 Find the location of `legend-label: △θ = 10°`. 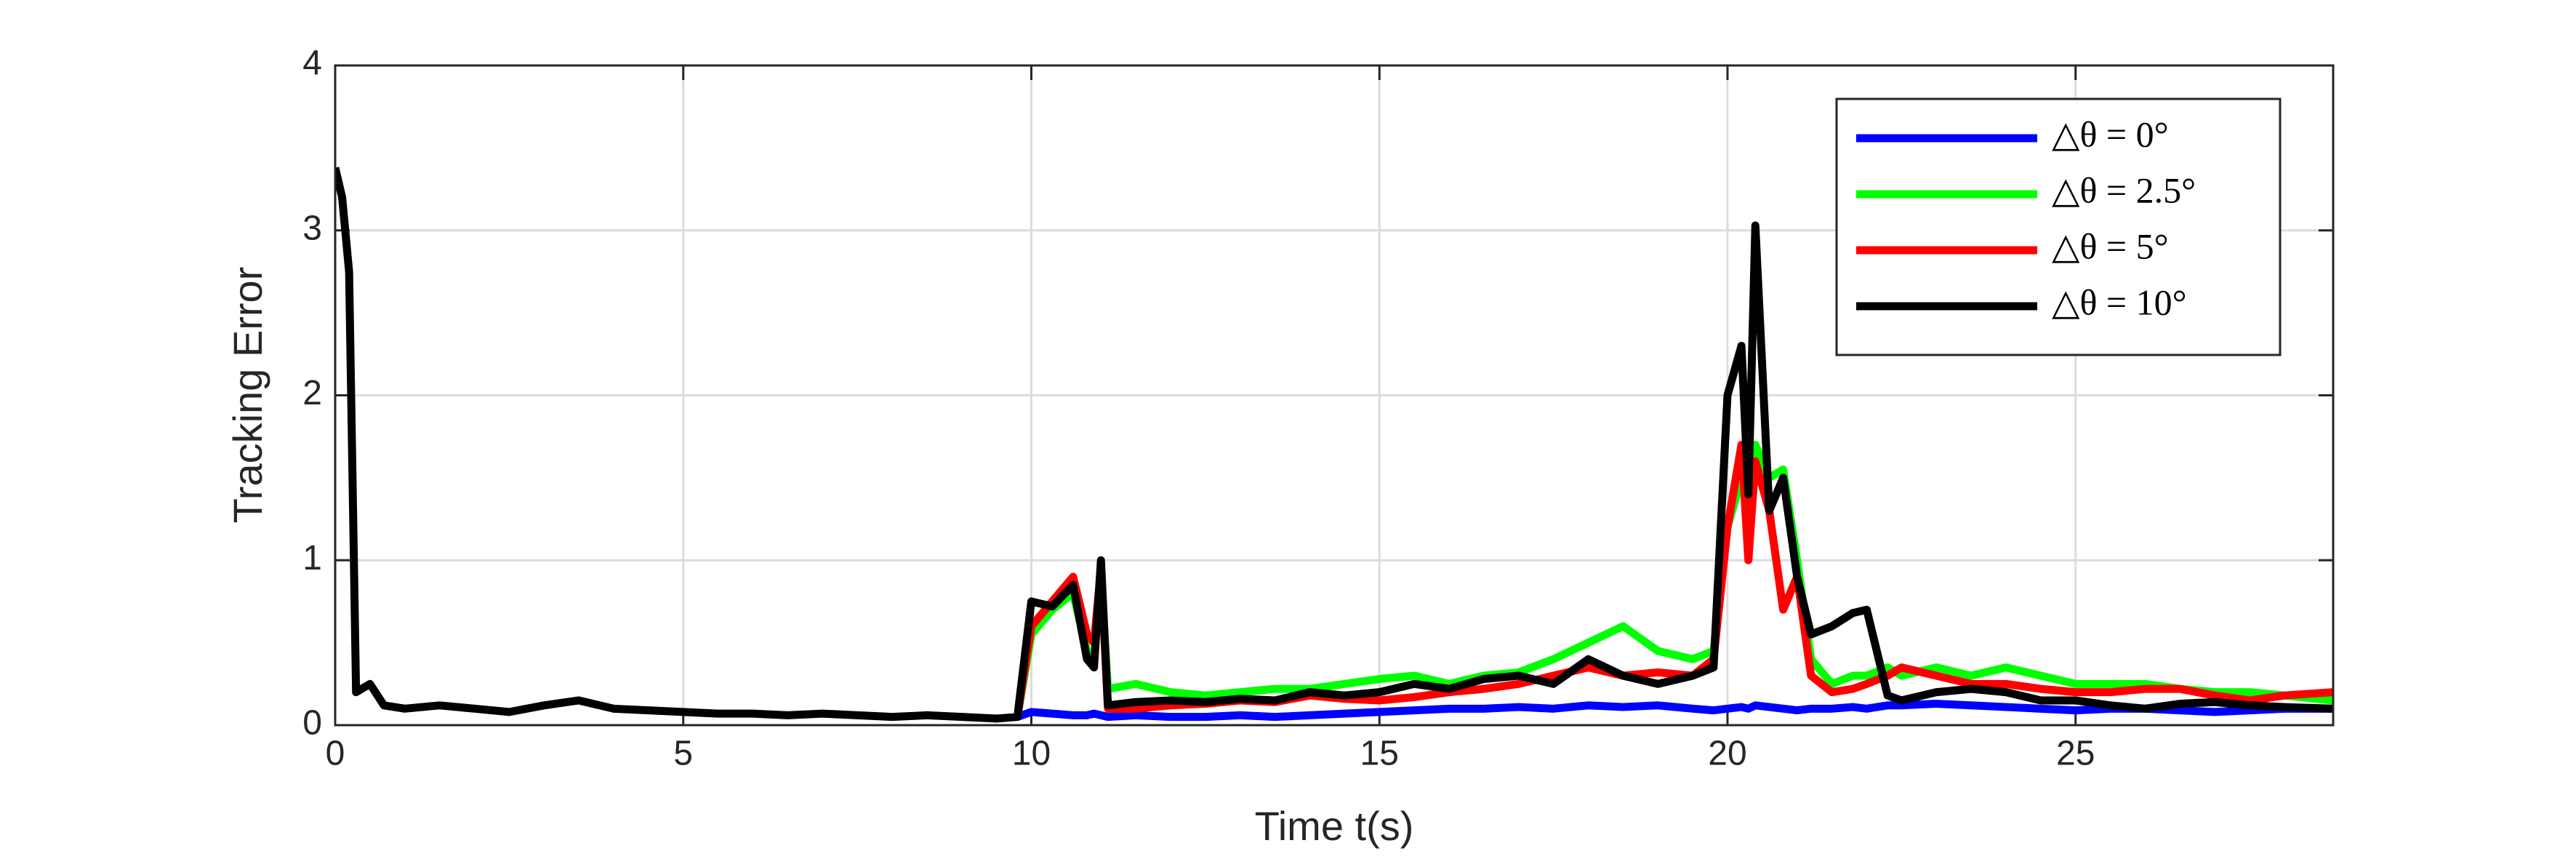

legend-label: △θ = 10° is located at coordinates (2119, 301).